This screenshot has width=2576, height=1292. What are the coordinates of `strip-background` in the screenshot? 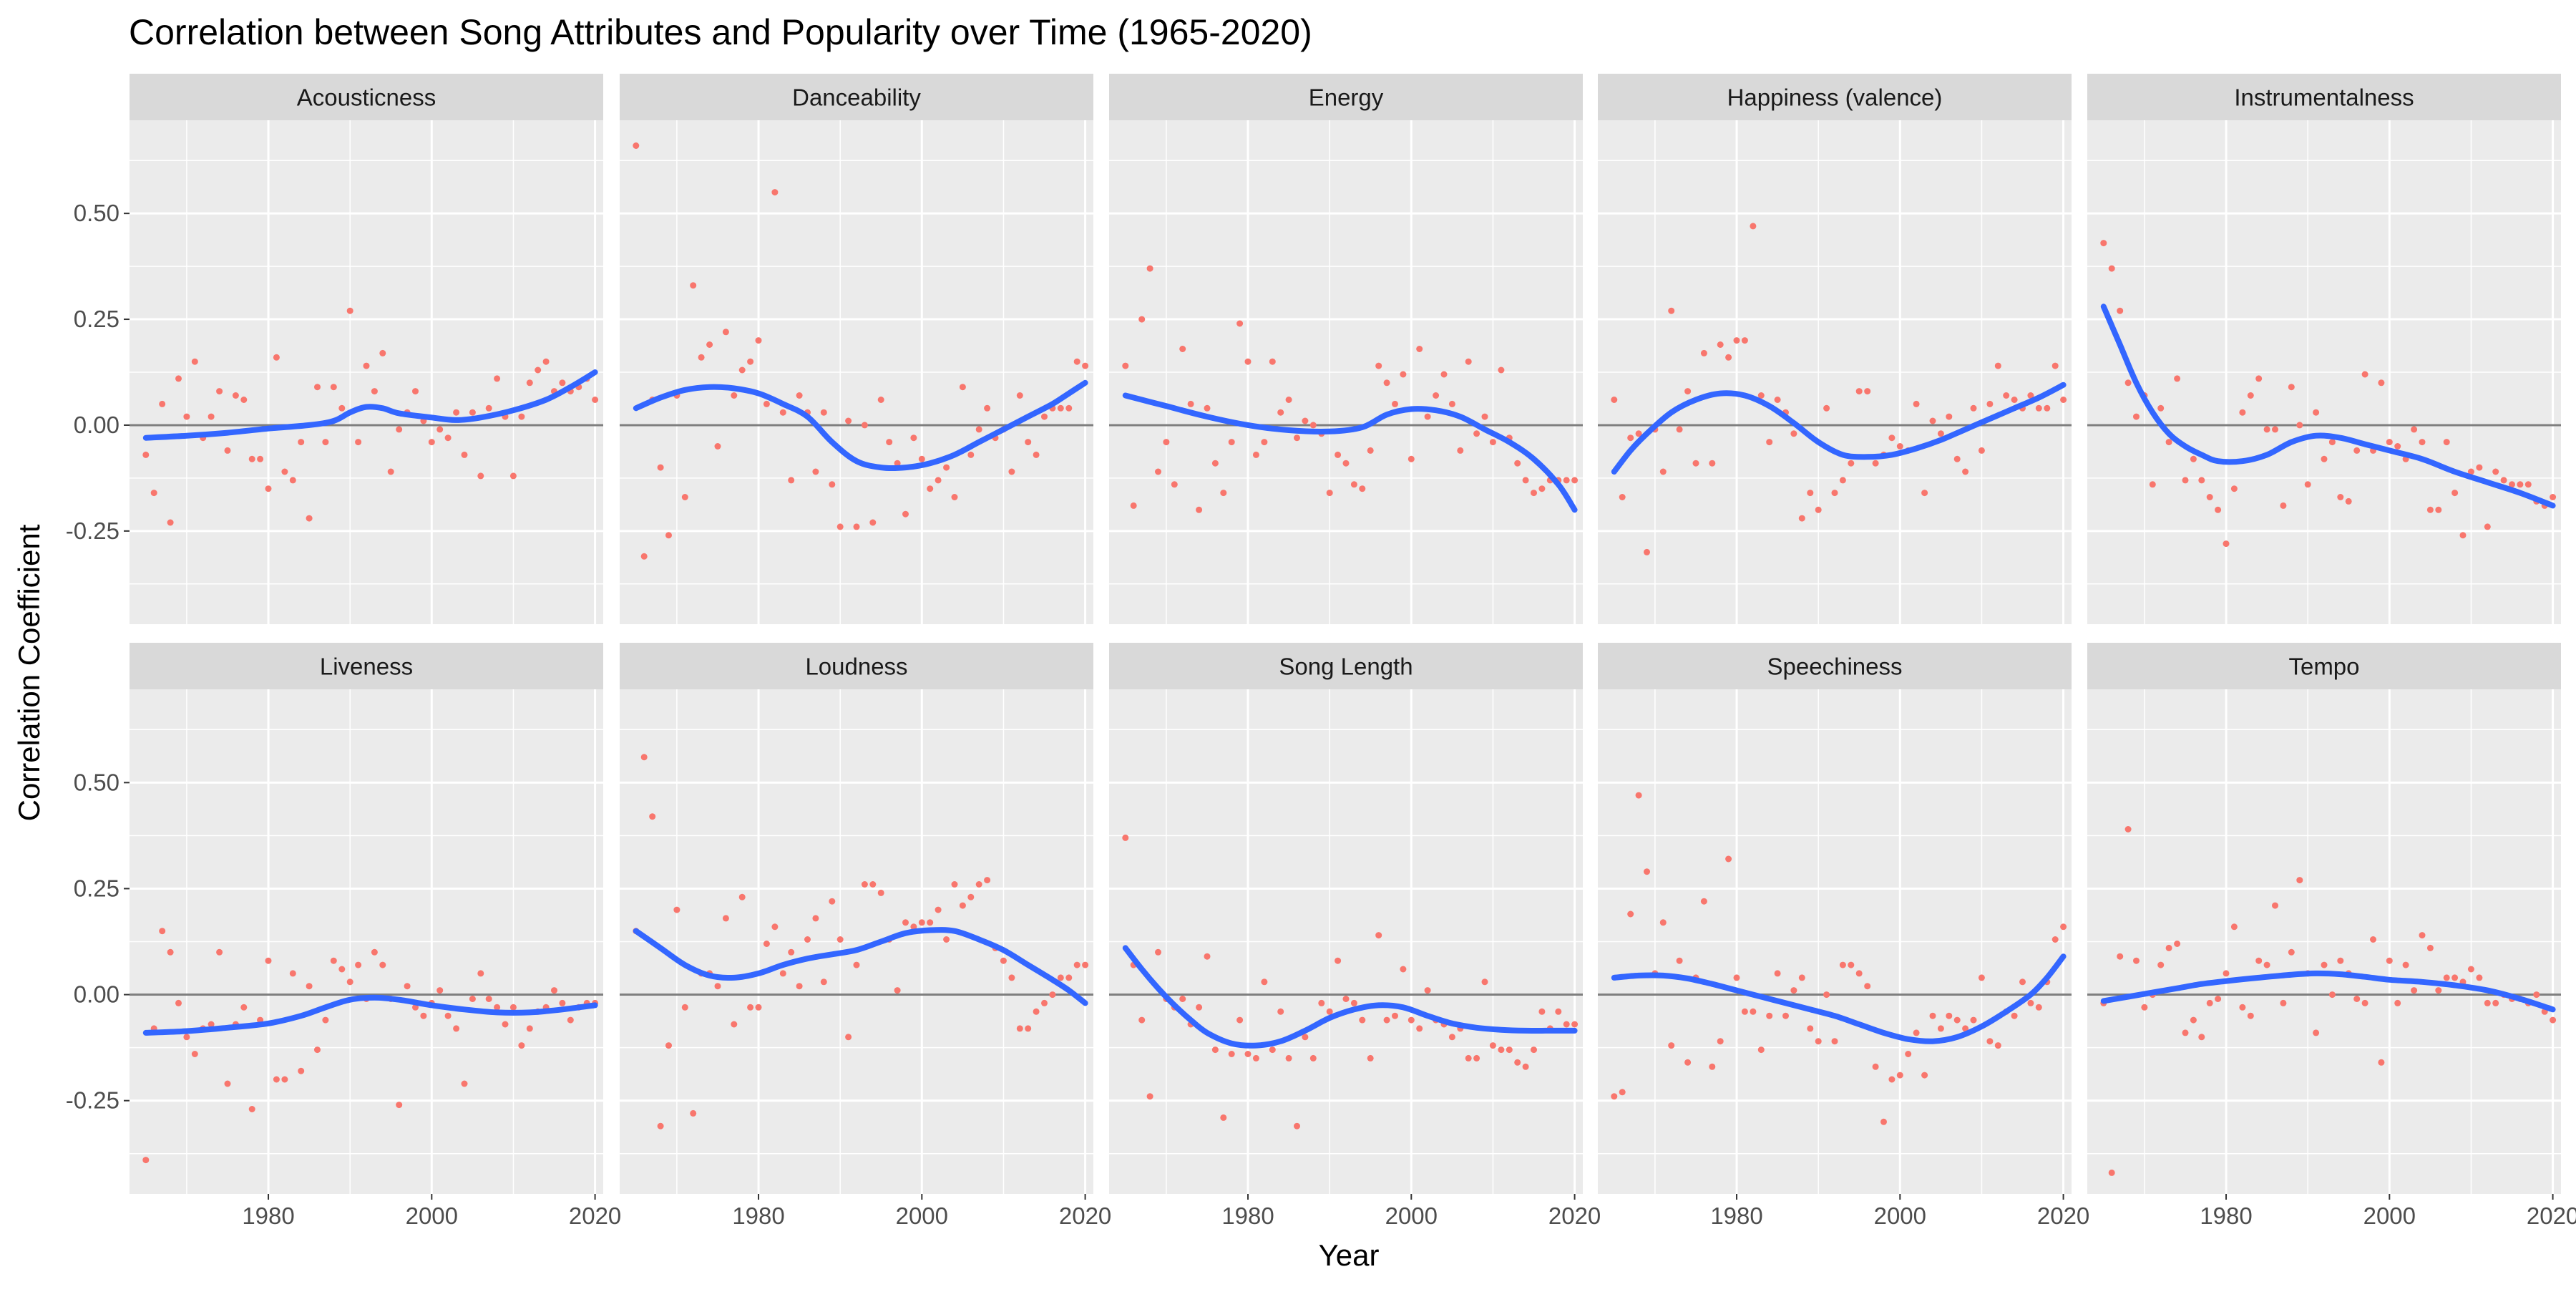 It's located at (1835, 666).